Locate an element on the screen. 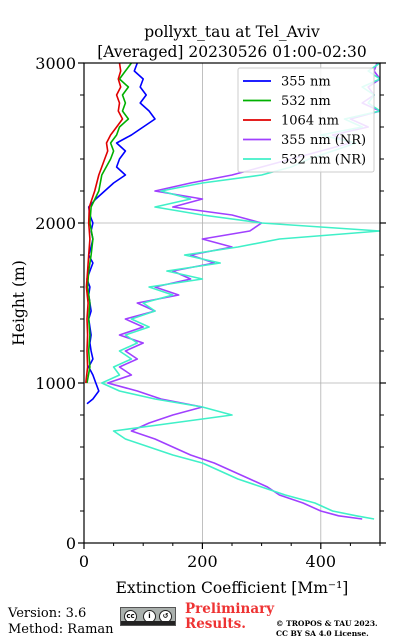 The width and height of the screenshot is (400, 640). legend-box is located at coordinates (306, 120).